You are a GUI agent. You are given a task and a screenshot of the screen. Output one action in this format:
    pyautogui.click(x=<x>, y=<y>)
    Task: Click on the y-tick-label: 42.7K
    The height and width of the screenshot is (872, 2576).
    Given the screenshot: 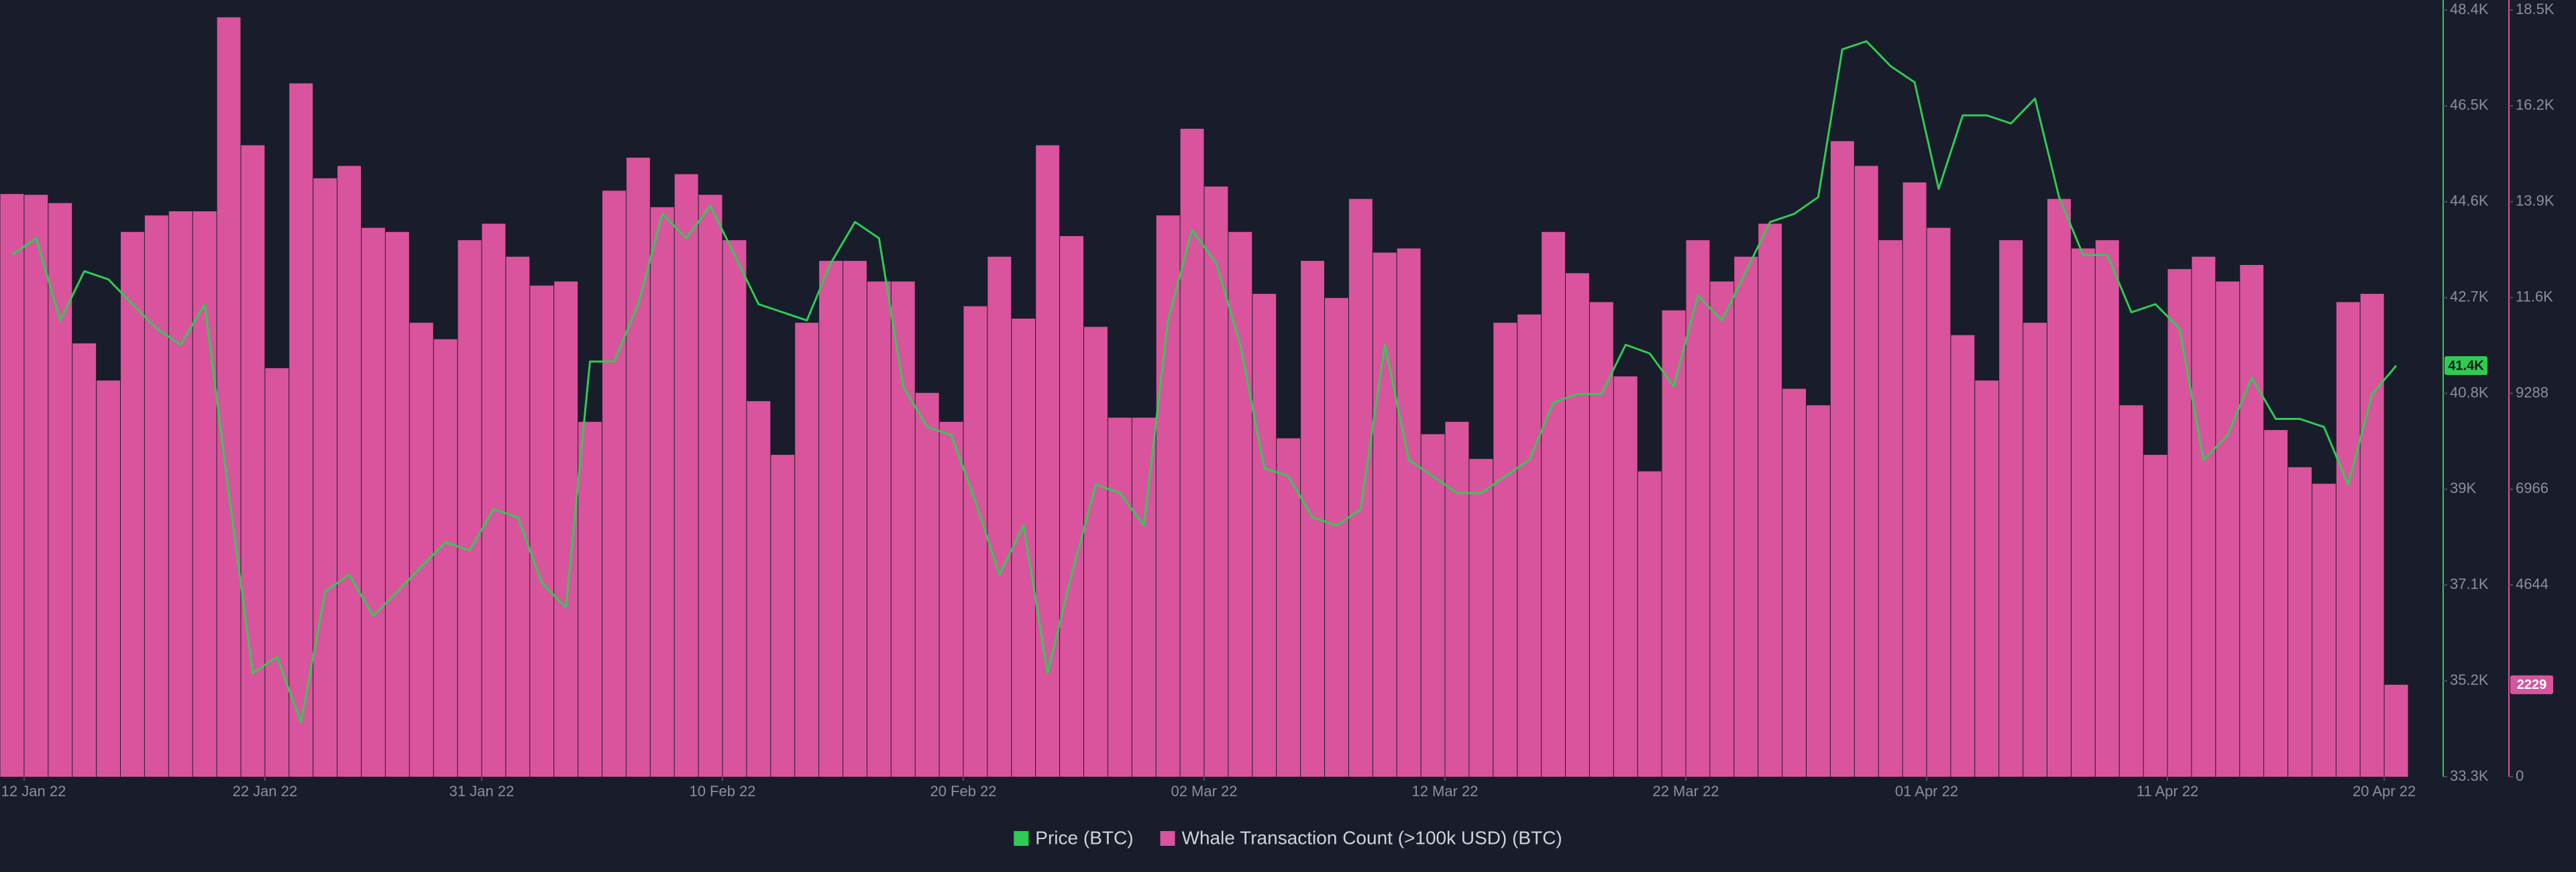 What is the action you would take?
    pyautogui.click(x=2469, y=296)
    